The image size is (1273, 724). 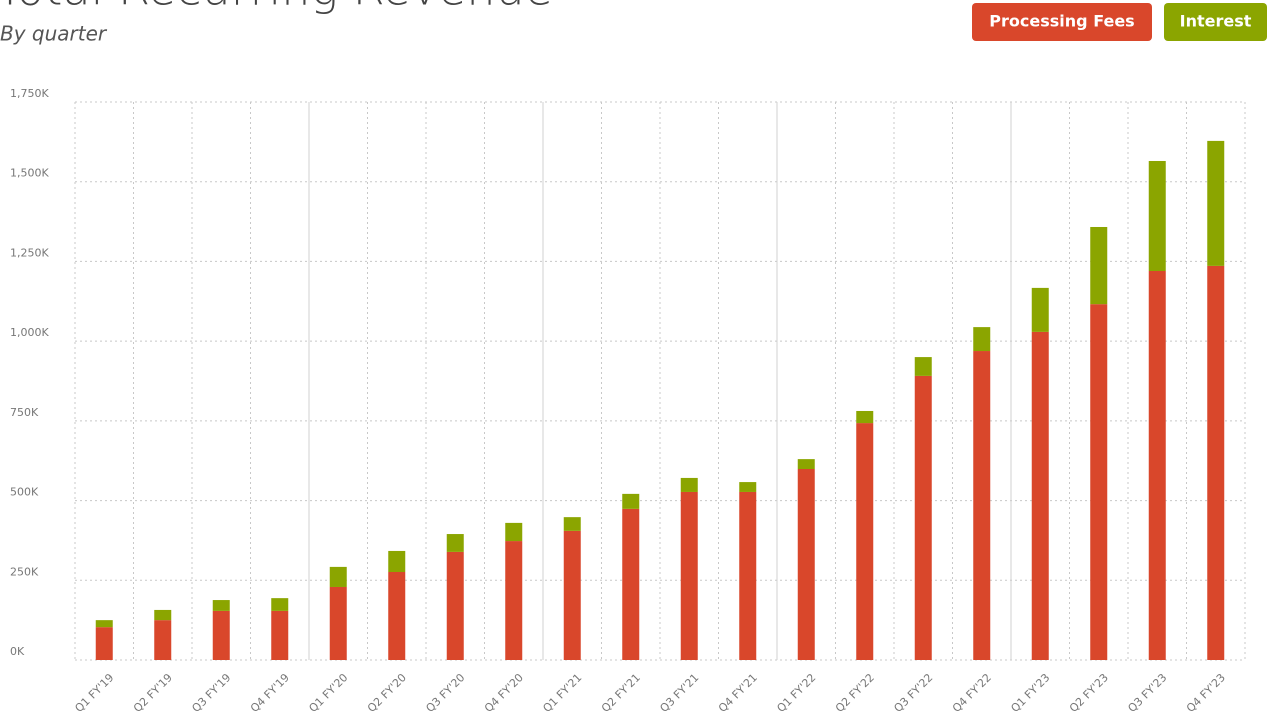 I want to click on chart-title: Total Recurring Revenue, so click(x=276, y=8).